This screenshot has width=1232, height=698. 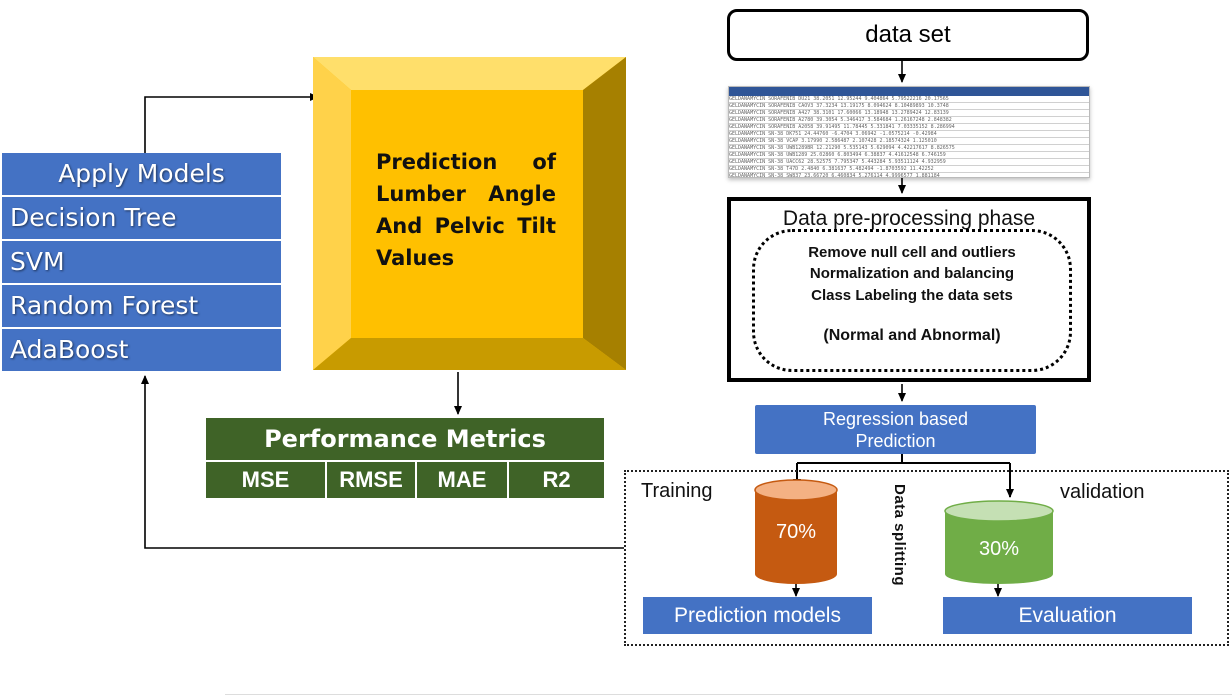 I want to click on data-splitting-area, so click(x=926, y=558).